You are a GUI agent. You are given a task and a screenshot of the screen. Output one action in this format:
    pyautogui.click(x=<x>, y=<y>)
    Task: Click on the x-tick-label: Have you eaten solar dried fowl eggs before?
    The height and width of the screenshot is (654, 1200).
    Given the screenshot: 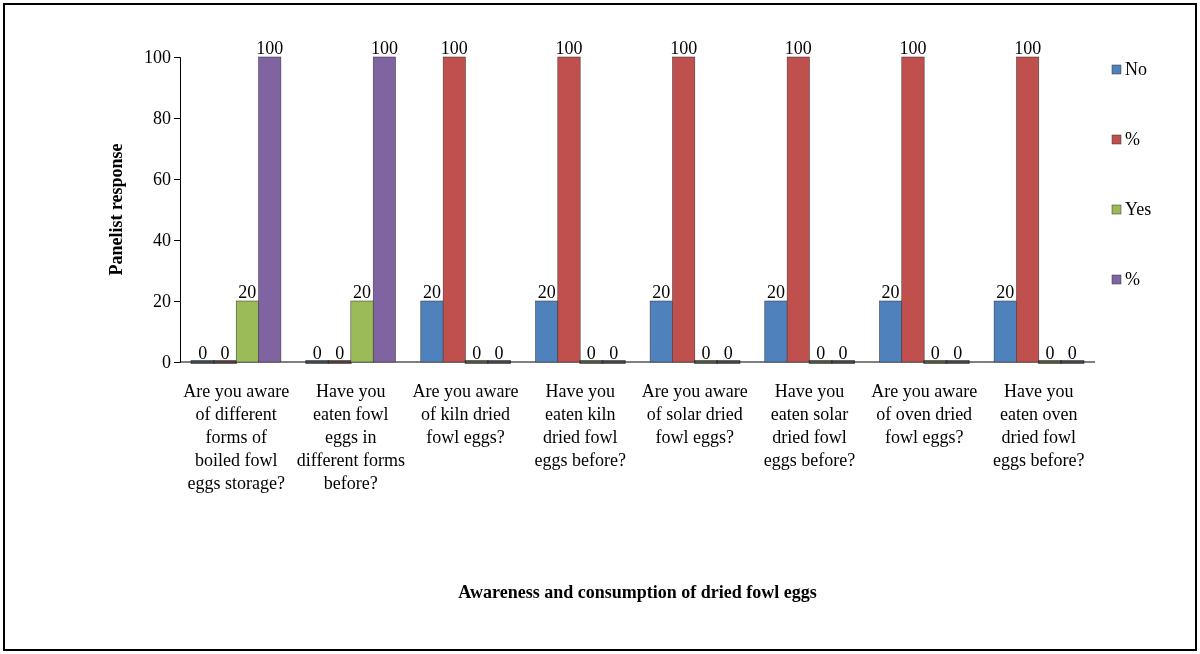 What is the action you would take?
    pyautogui.click(x=809, y=425)
    